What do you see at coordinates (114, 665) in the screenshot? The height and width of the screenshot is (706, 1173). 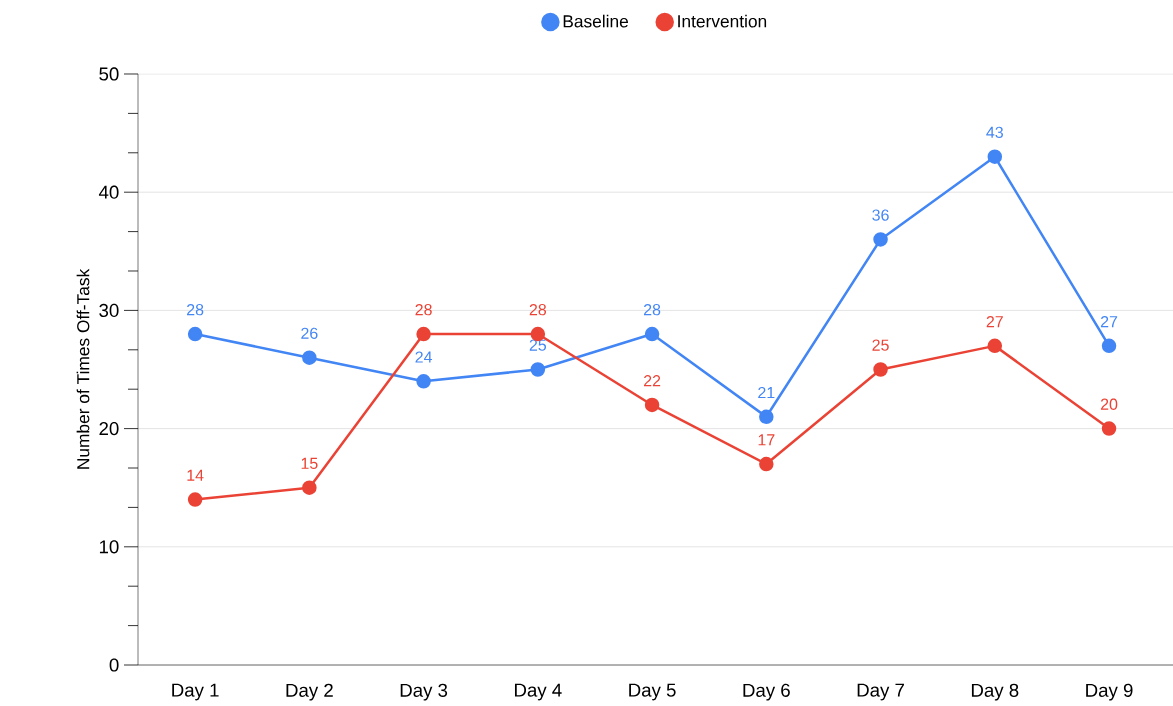 I see `y-tick-label: 0` at bounding box center [114, 665].